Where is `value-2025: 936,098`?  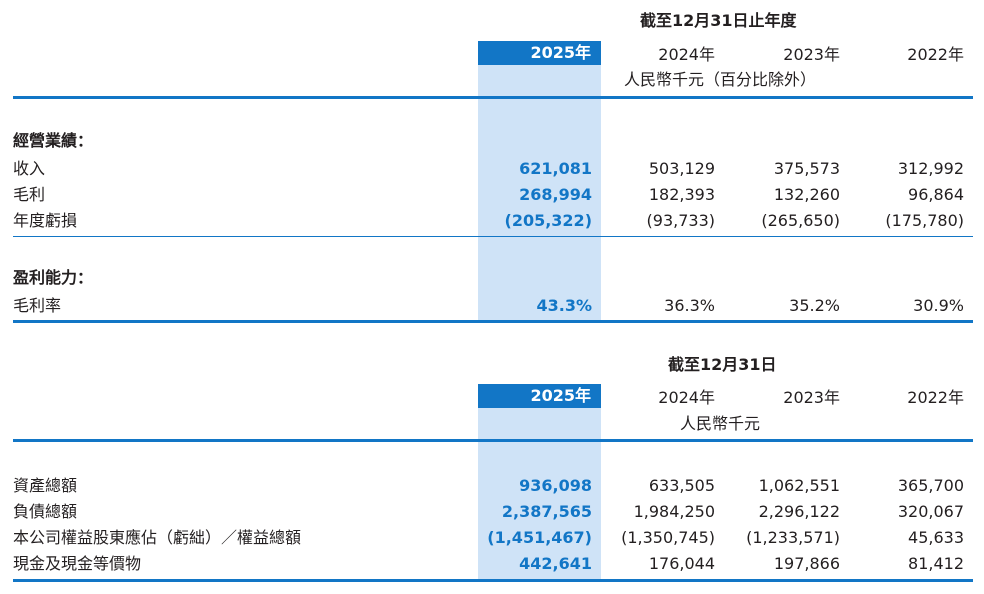
value-2025: 936,098 is located at coordinates (555, 485).